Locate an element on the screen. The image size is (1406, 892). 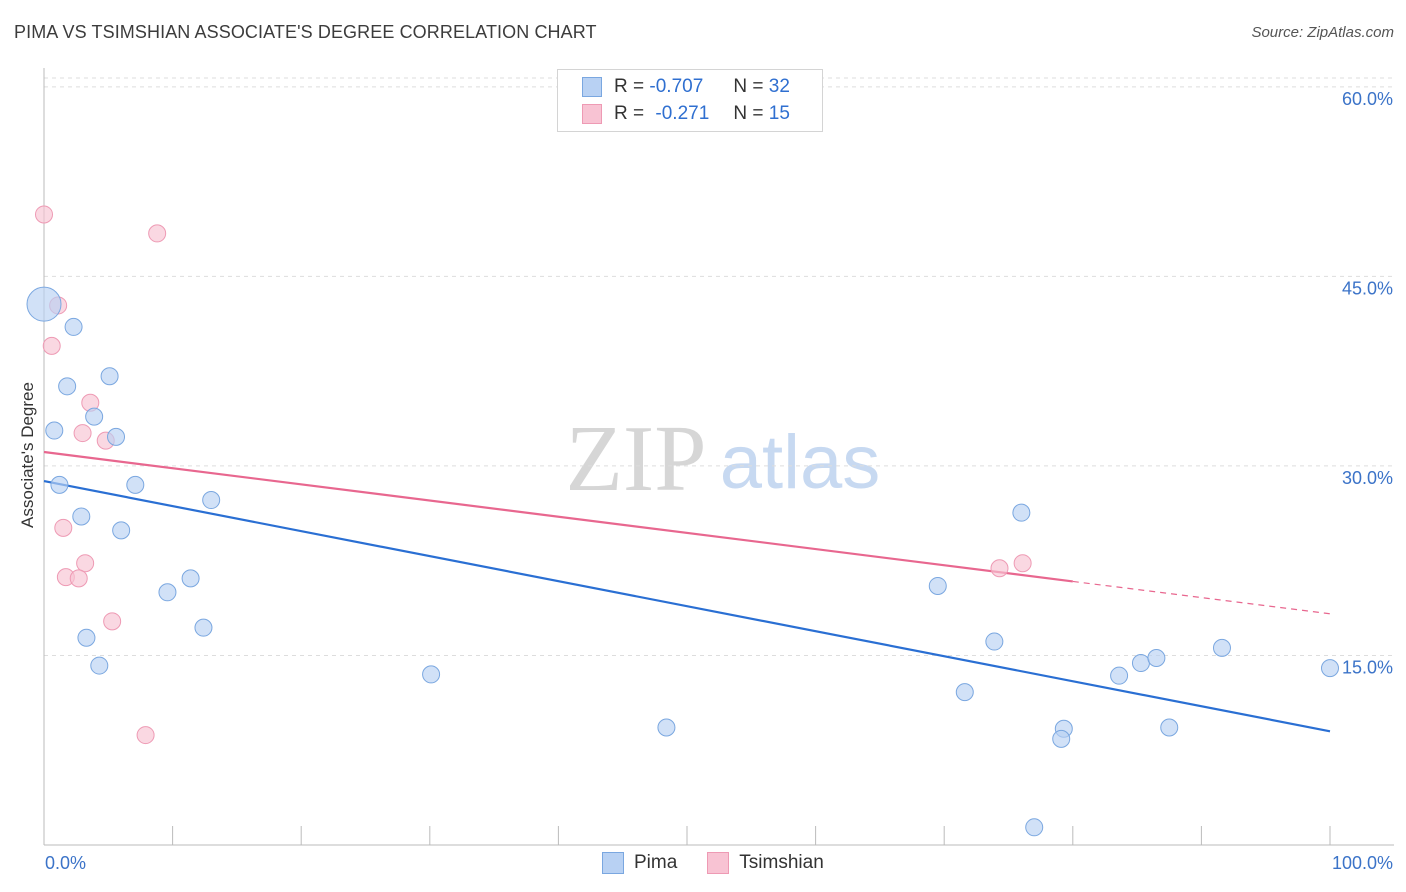
legend-r-value: -0.271 is located at coordinates (682, 113).